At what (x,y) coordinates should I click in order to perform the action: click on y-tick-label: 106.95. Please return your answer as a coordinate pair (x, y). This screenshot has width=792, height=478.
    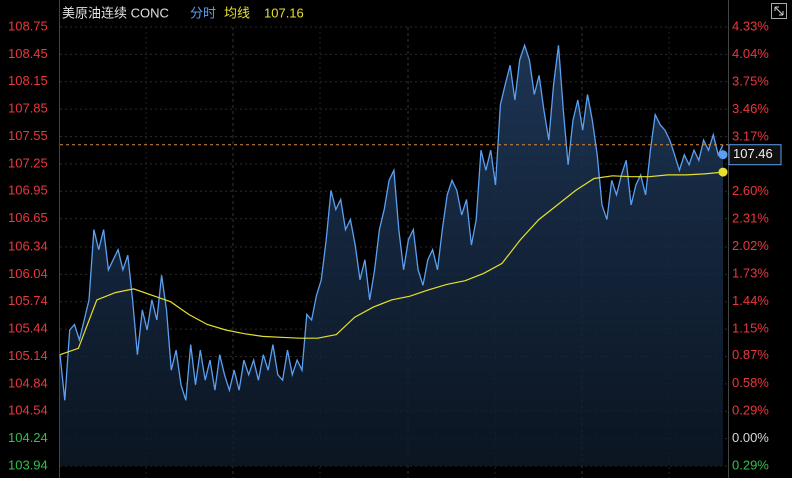
    Looking at the image, I should click on (28, 190).